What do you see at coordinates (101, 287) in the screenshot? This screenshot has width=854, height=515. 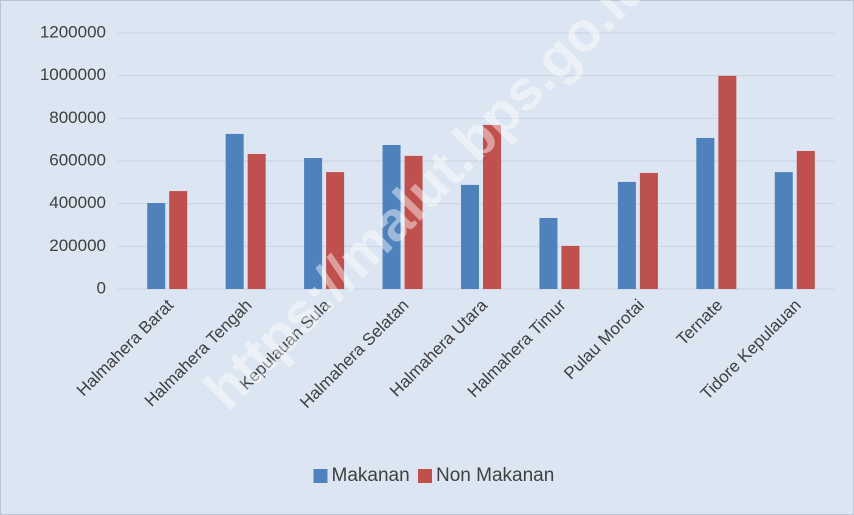 I see `y-tick-label: 0` at bounding box center [101, 287].